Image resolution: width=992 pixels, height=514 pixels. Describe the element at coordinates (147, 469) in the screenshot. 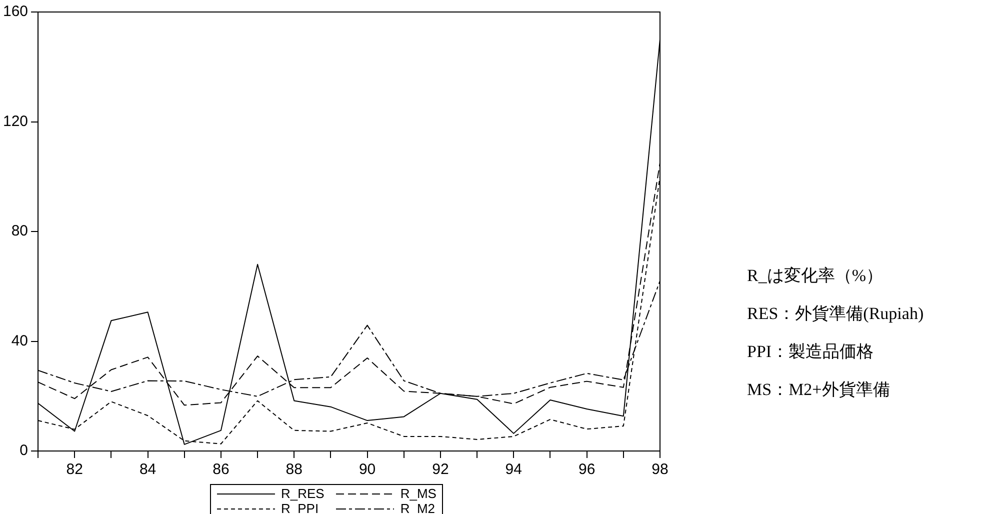

I see `x-tick-label: 84` at that location.